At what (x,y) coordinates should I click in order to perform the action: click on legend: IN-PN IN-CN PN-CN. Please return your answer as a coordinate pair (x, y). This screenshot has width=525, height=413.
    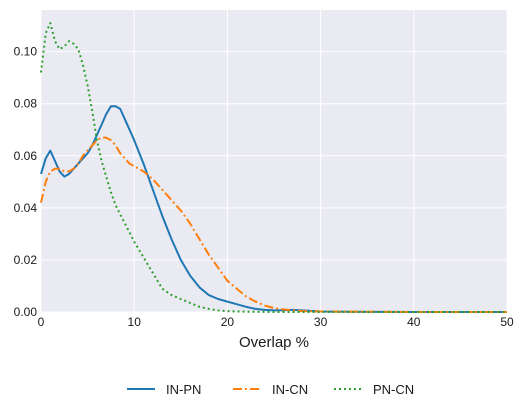
    Looking at the image, I should click on (270, 389).